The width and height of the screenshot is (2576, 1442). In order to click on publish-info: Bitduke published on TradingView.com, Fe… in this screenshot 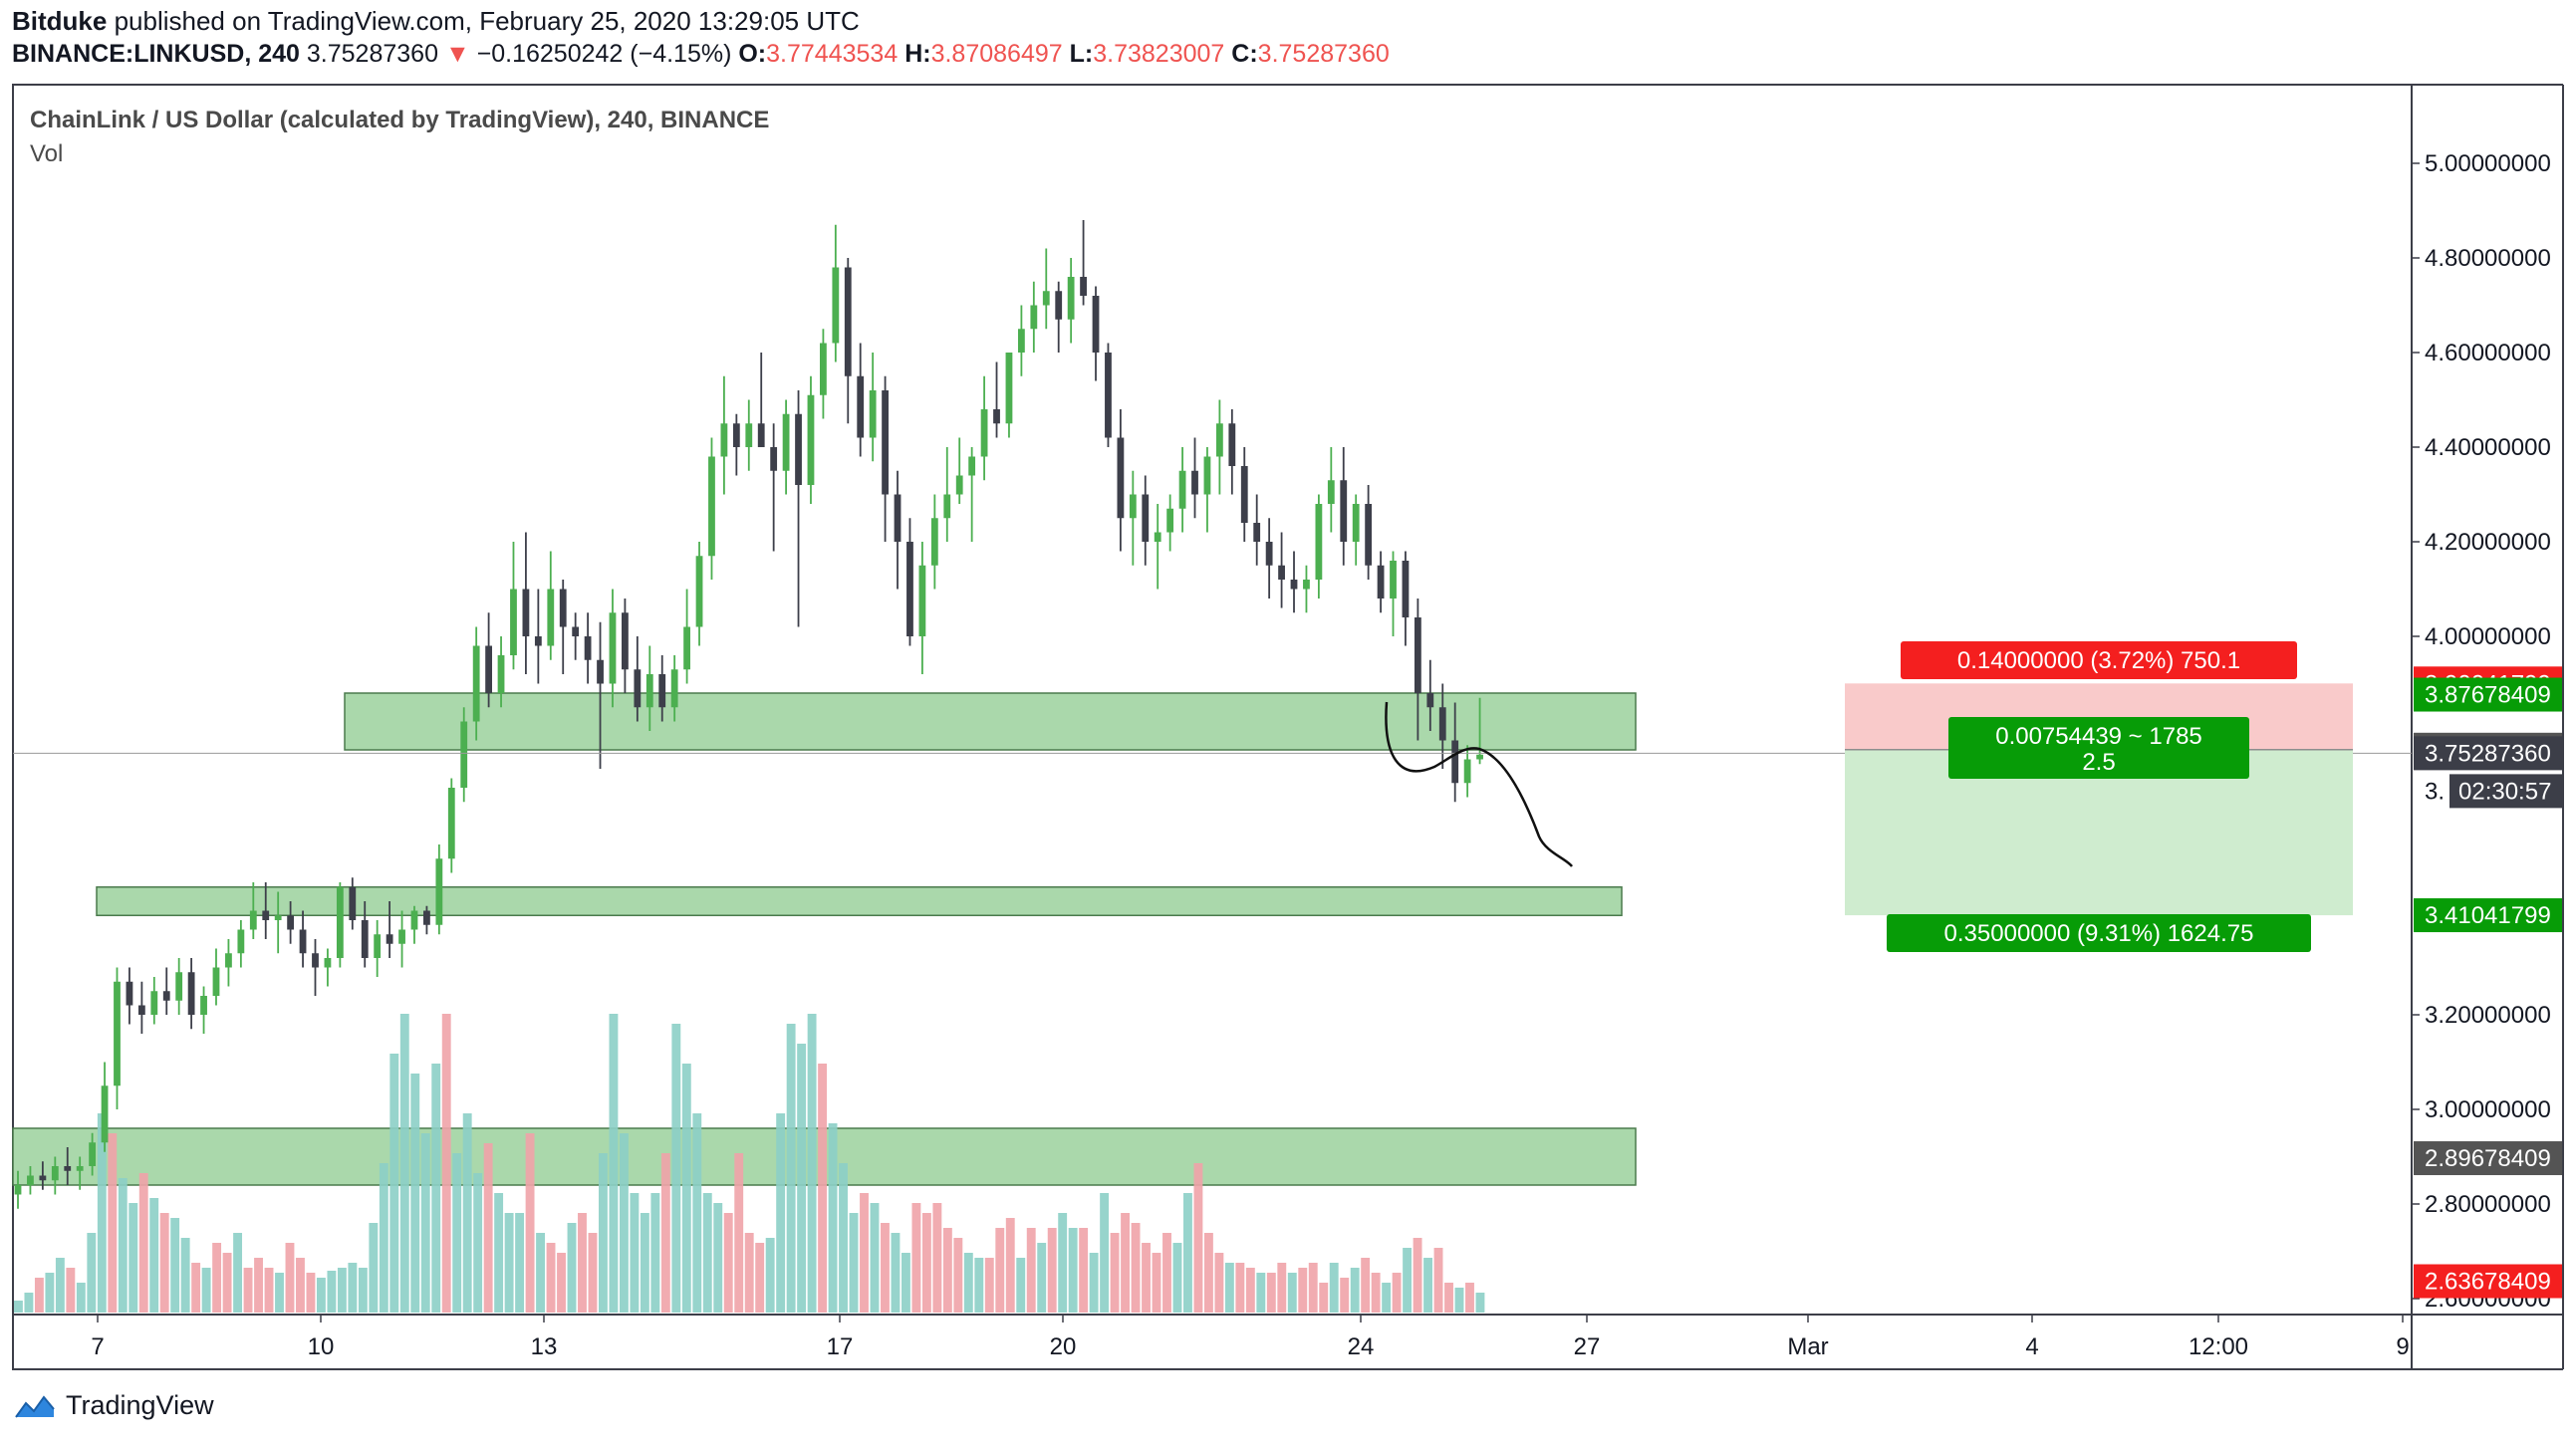, I will do `click(436, 21)`.